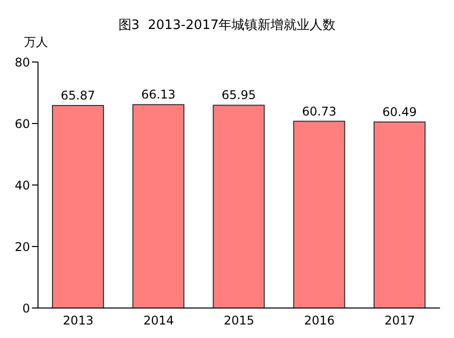 This screenshot has height=338, width=454. Describe the element at coordinates (399, 111) in the screenshot. I see `data-label: 60.49` at that location.